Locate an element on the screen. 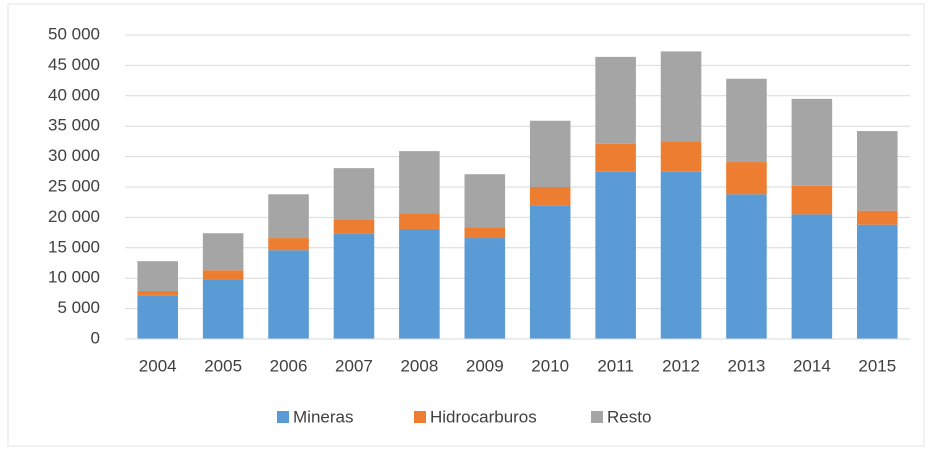 This screenshot has width=928, height=450. y-tick-label: 10 000 is located at coordinates (74, 277).